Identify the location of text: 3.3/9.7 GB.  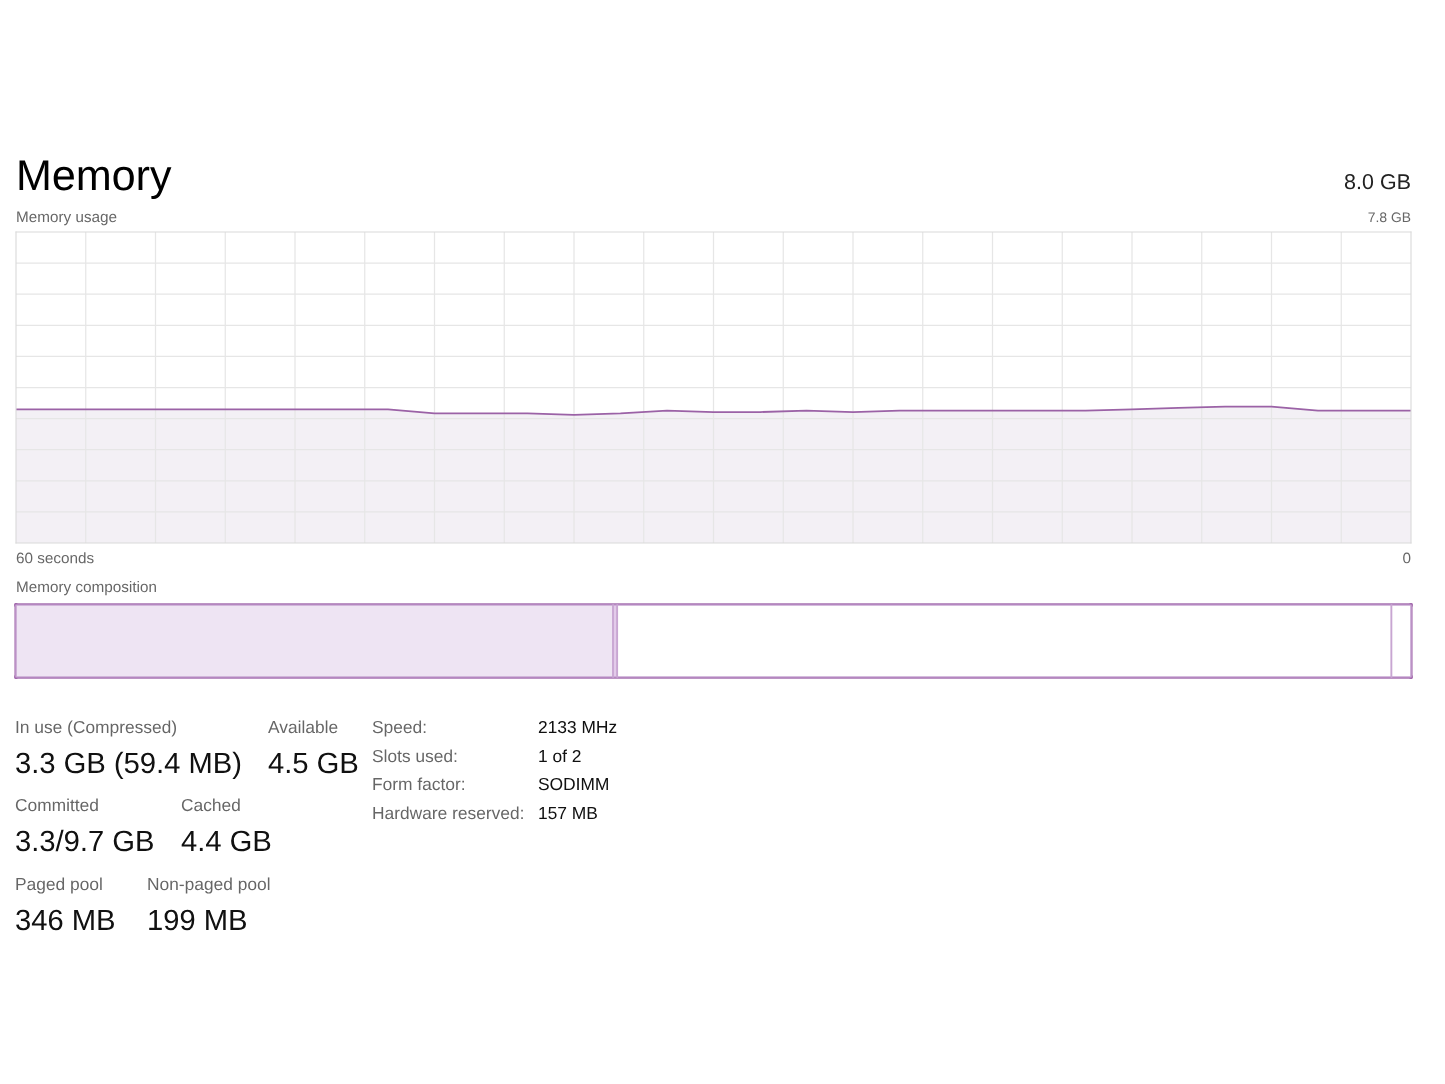
(84, 840).